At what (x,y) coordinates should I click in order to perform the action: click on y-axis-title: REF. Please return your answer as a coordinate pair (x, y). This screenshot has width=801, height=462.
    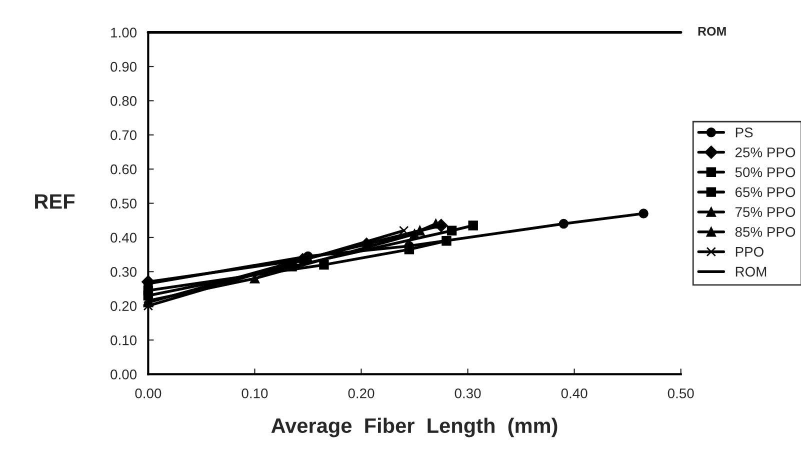
    Looking at the image, I should click on (55, 201).